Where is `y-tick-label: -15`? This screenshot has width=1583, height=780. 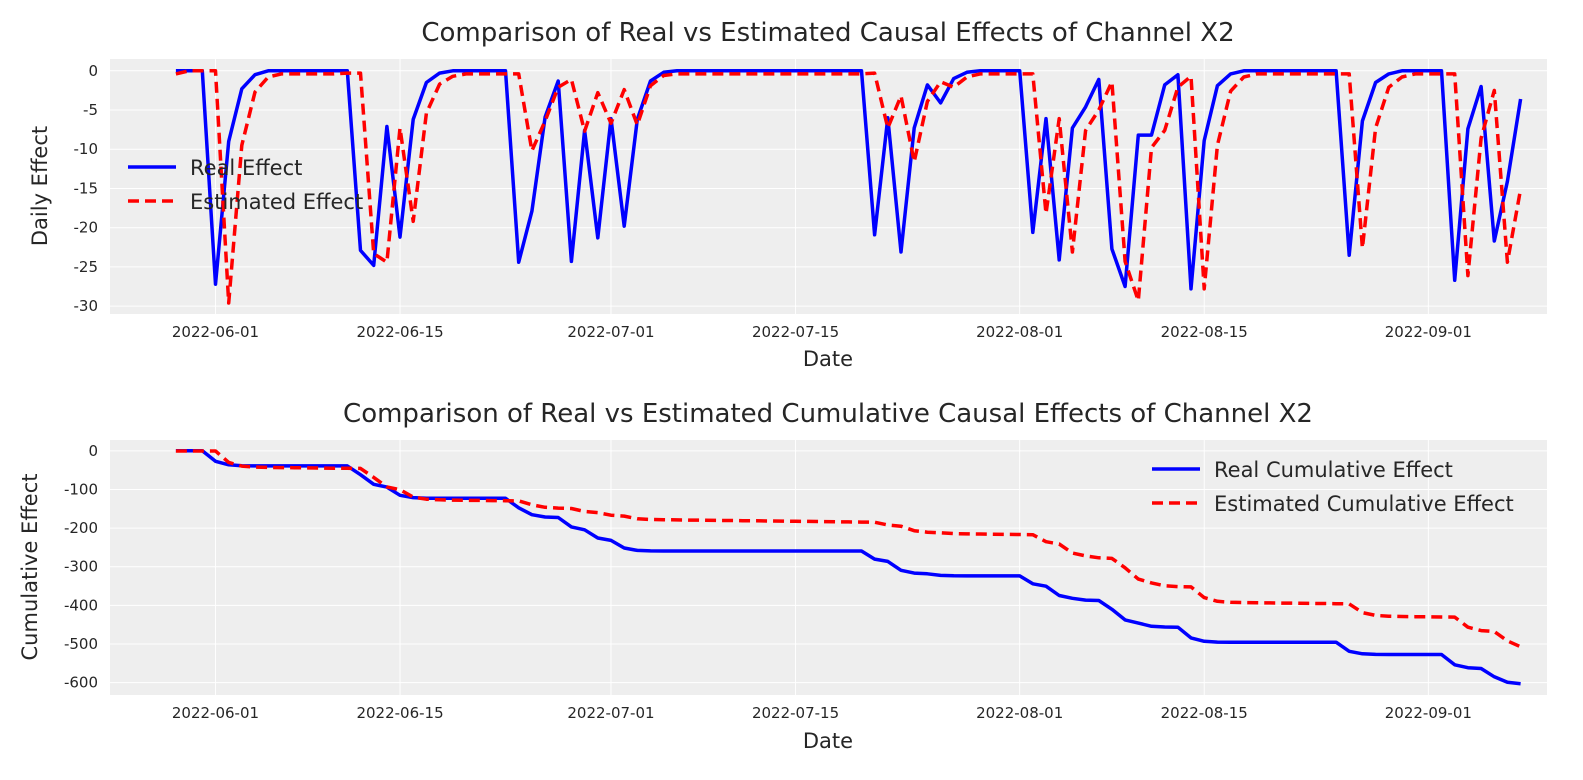
y-tick-label: -15 is located at coordinates (86, 188).